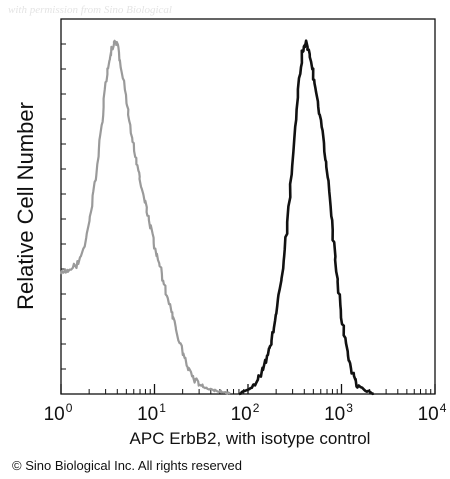 This screenshot has height=479, width=450. What do you see at coordinates (58, 413) in the screenshot?
I see `x-tick-label: 10⁰` at bounding box center [58, 413].